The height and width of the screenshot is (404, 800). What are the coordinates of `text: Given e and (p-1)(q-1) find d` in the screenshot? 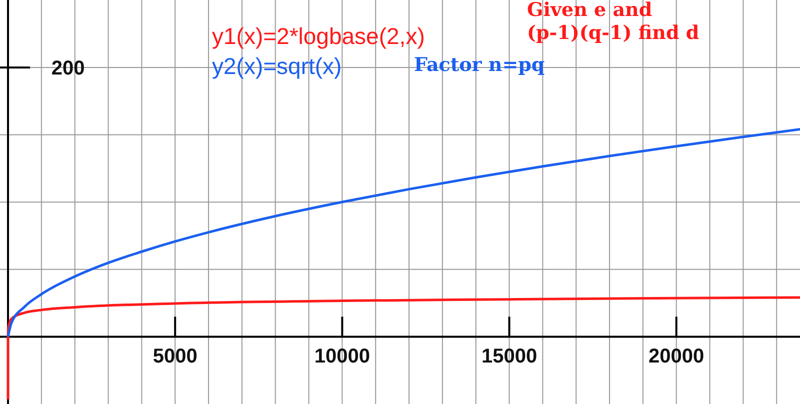 It's located at (613, 22).